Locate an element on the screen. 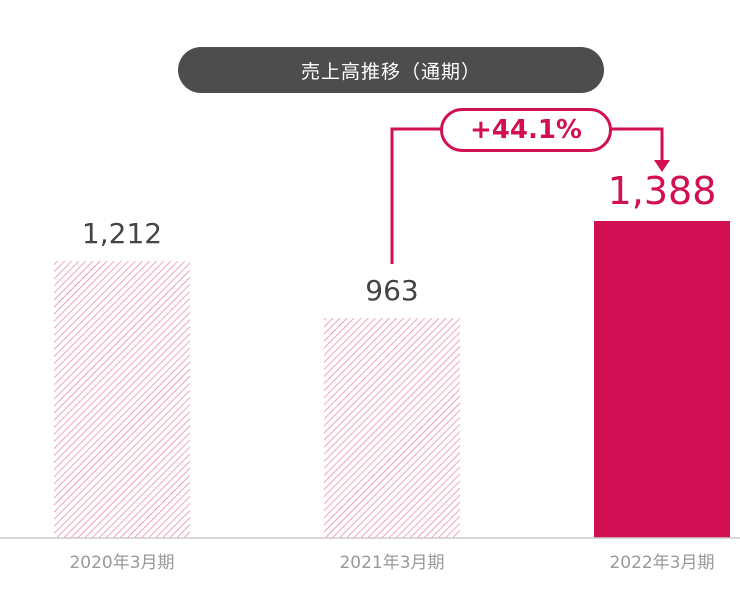 The width and height of the screenshot is (740, 600). x-tick-label-2: 2021年3月期 is located at coordinates (392, 563).